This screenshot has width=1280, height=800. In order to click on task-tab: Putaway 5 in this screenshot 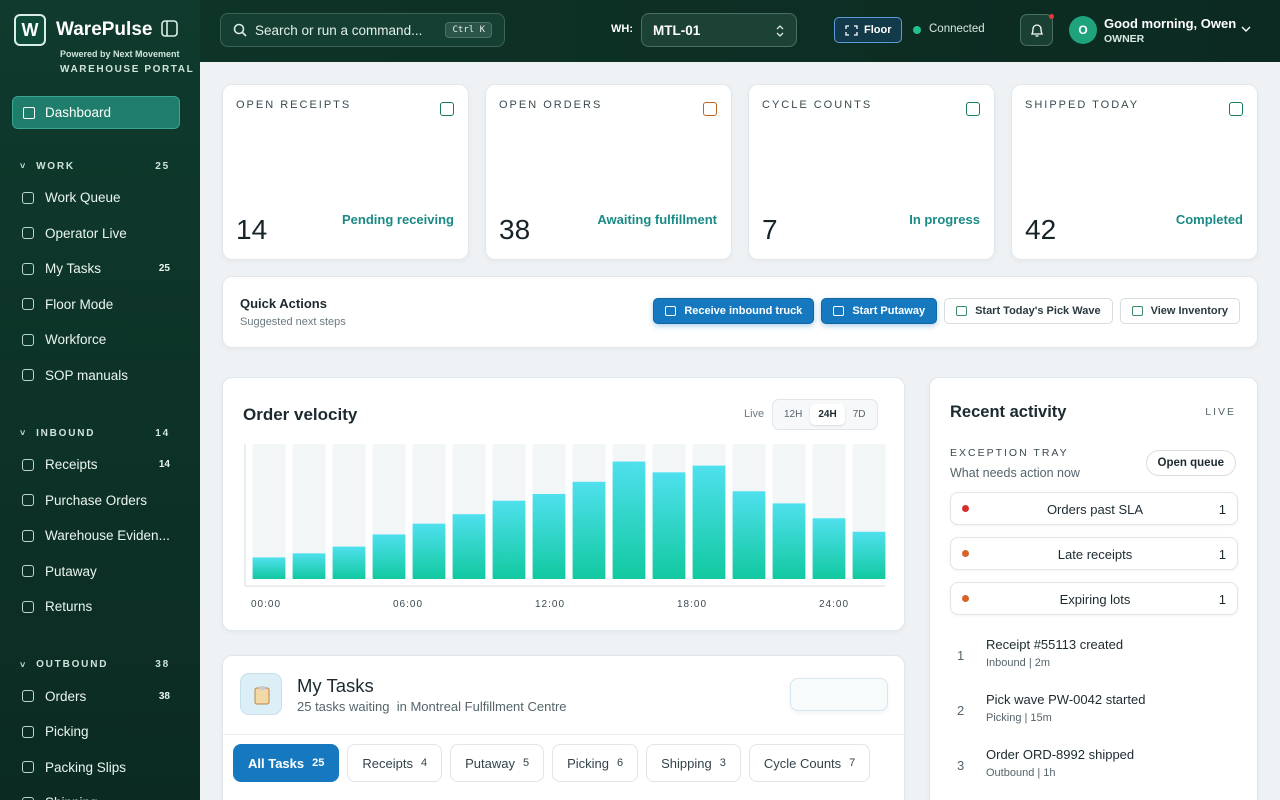, I will do `click(497, 763)`.